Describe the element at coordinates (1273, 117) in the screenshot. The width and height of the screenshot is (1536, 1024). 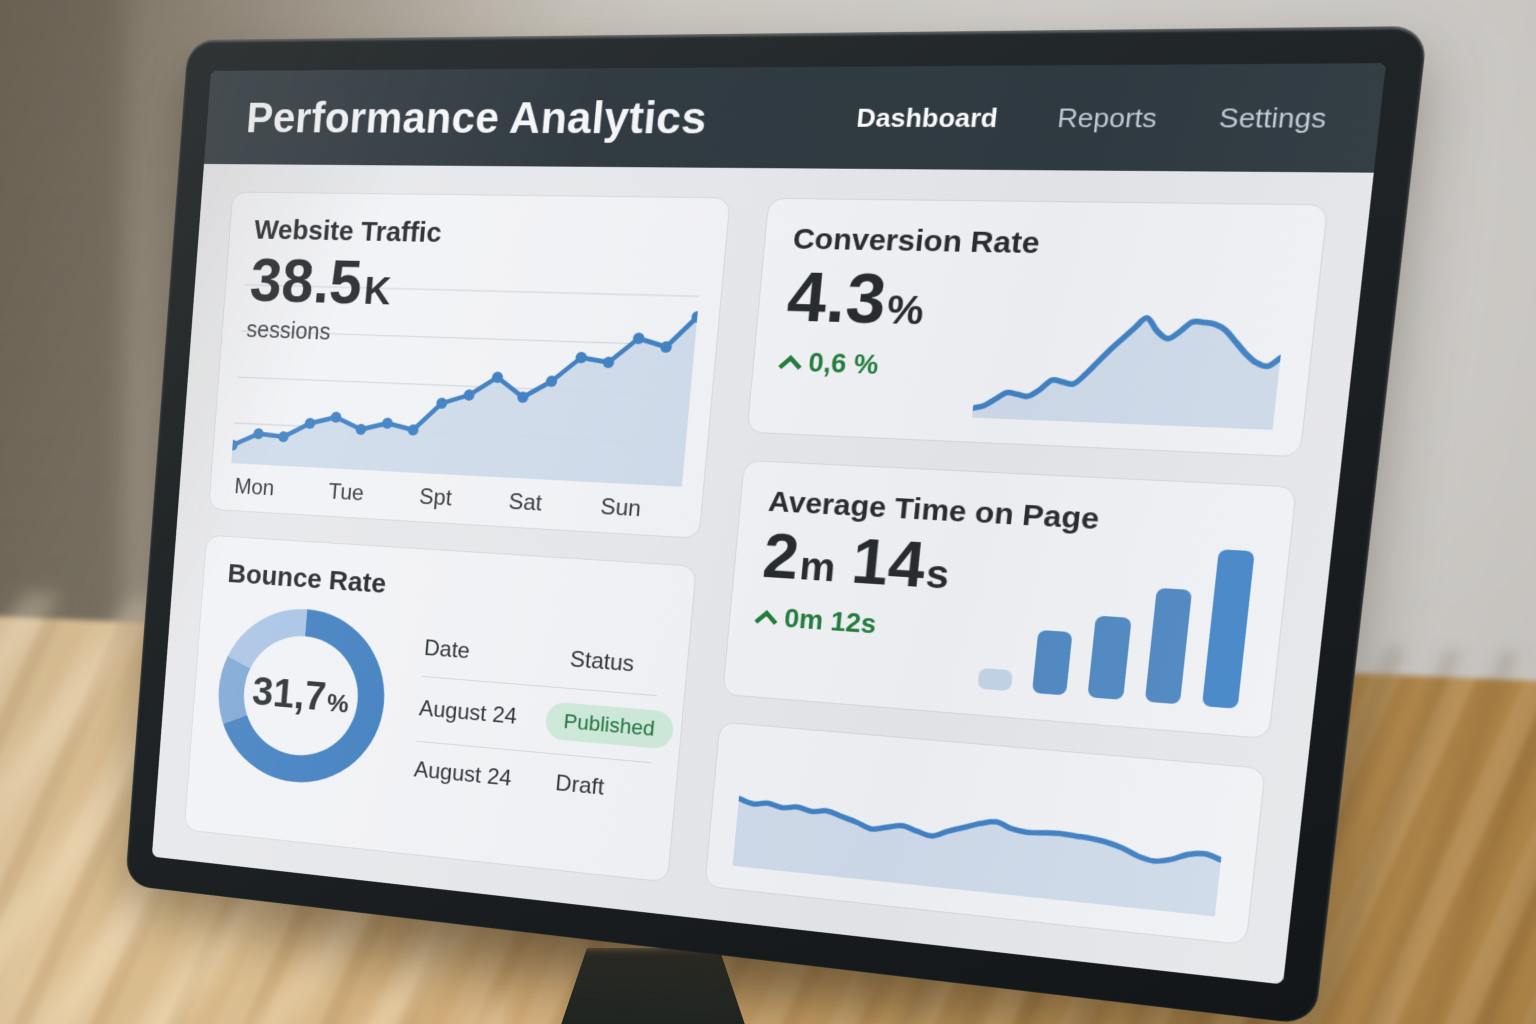
I see `nav-item-settings: Settings` at that location.